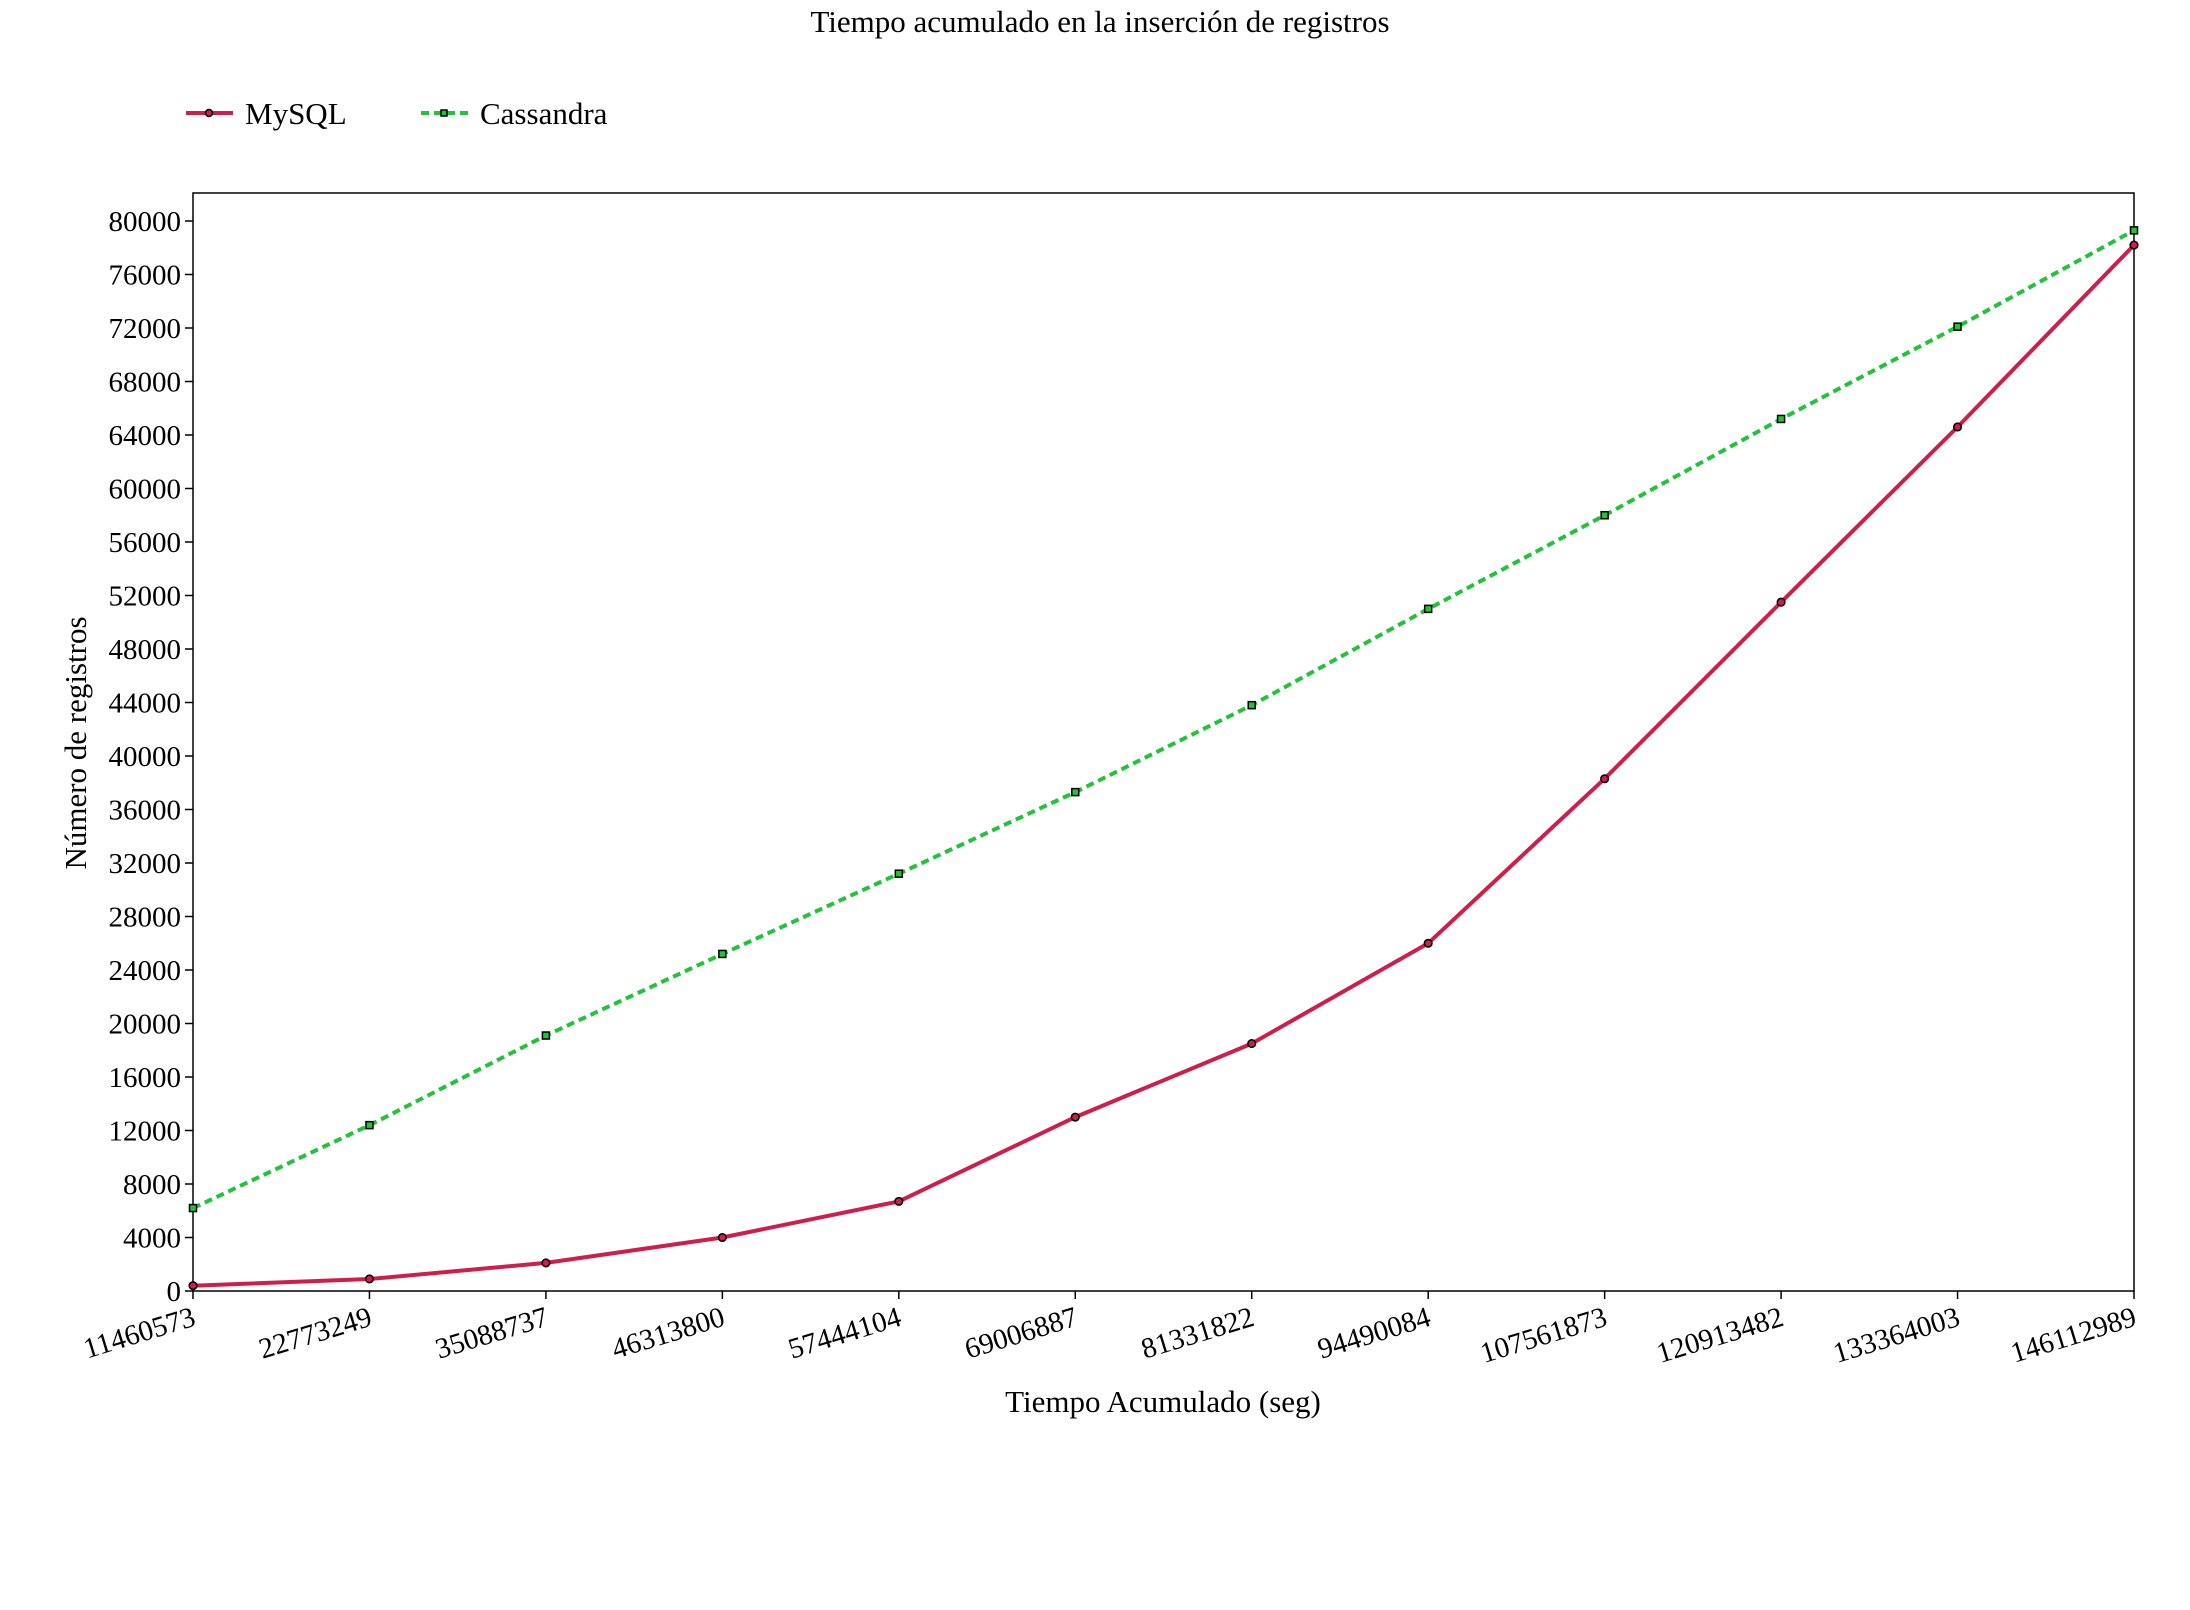 Image resolution: width=2190 pixels, height=1610 pixels. Describe the element at coordinates (845, 1333) in the screenshot. I see `x-tick-label: 57444104` at that location.